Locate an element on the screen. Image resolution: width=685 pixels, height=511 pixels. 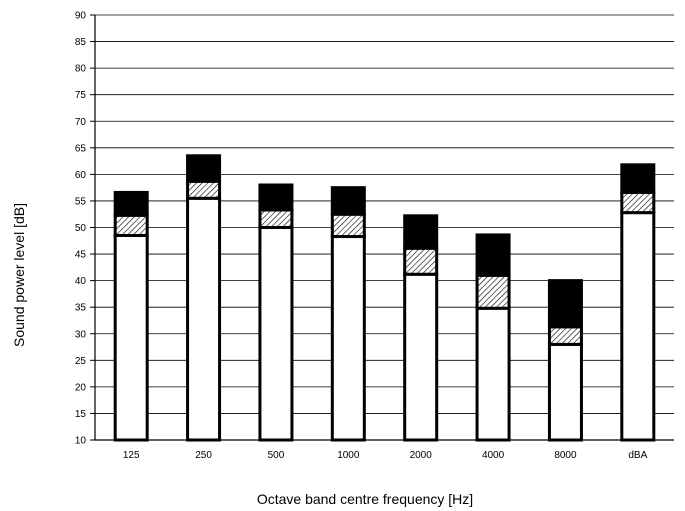
y-tick-label: 15 is located at coordinates (81, 414).